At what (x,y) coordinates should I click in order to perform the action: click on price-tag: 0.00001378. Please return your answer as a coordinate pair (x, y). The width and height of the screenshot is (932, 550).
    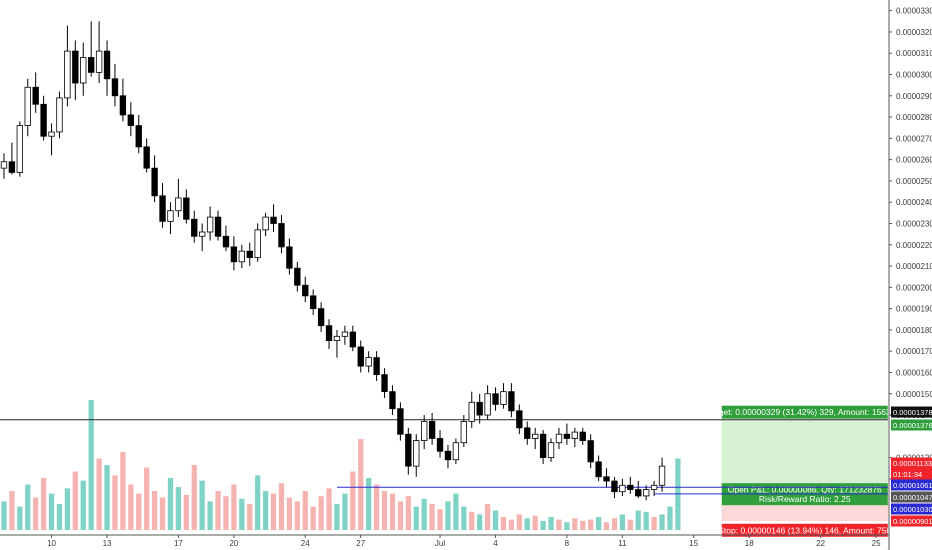
    Looking at the image, I should click on (911, 412).